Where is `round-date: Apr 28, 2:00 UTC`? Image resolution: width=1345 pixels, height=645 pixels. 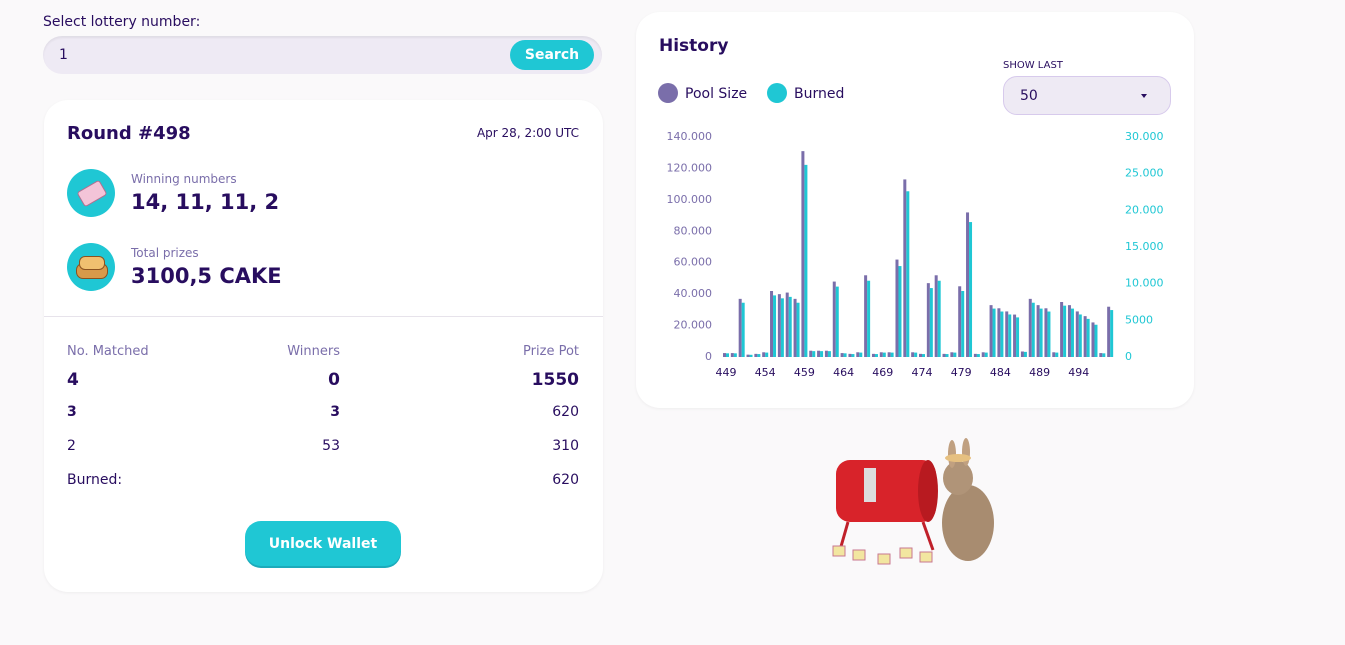
round-date: Apr 28, 2:00 UTC is located at coordinates (527, 133).